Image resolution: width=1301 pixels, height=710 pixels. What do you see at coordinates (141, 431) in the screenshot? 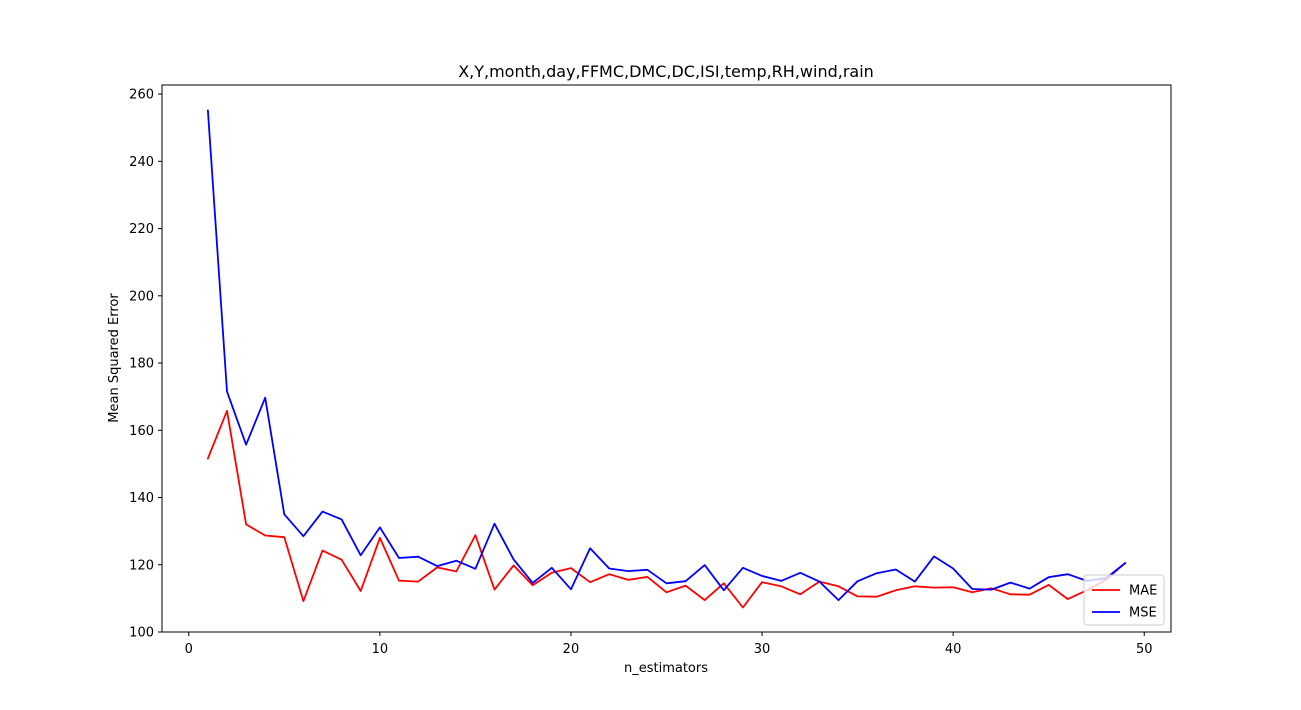
I see `y-tick-label: 160` at bounding box center [141, 431].